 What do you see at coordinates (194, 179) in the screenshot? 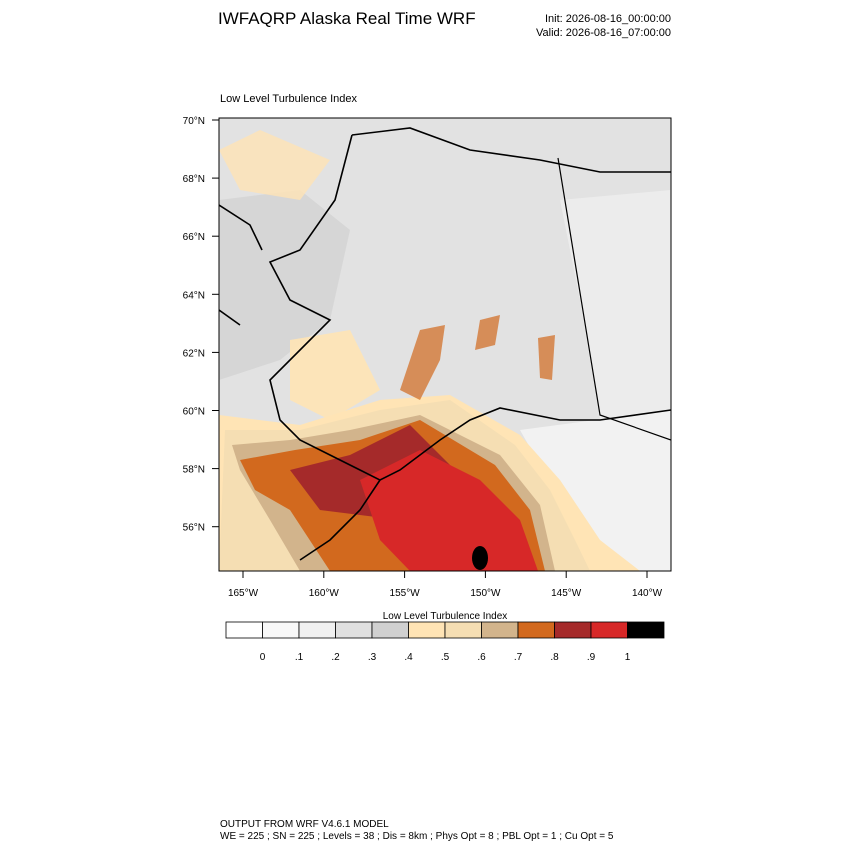
I see `lat-label: 68°N` at bounding box center [194, 179].